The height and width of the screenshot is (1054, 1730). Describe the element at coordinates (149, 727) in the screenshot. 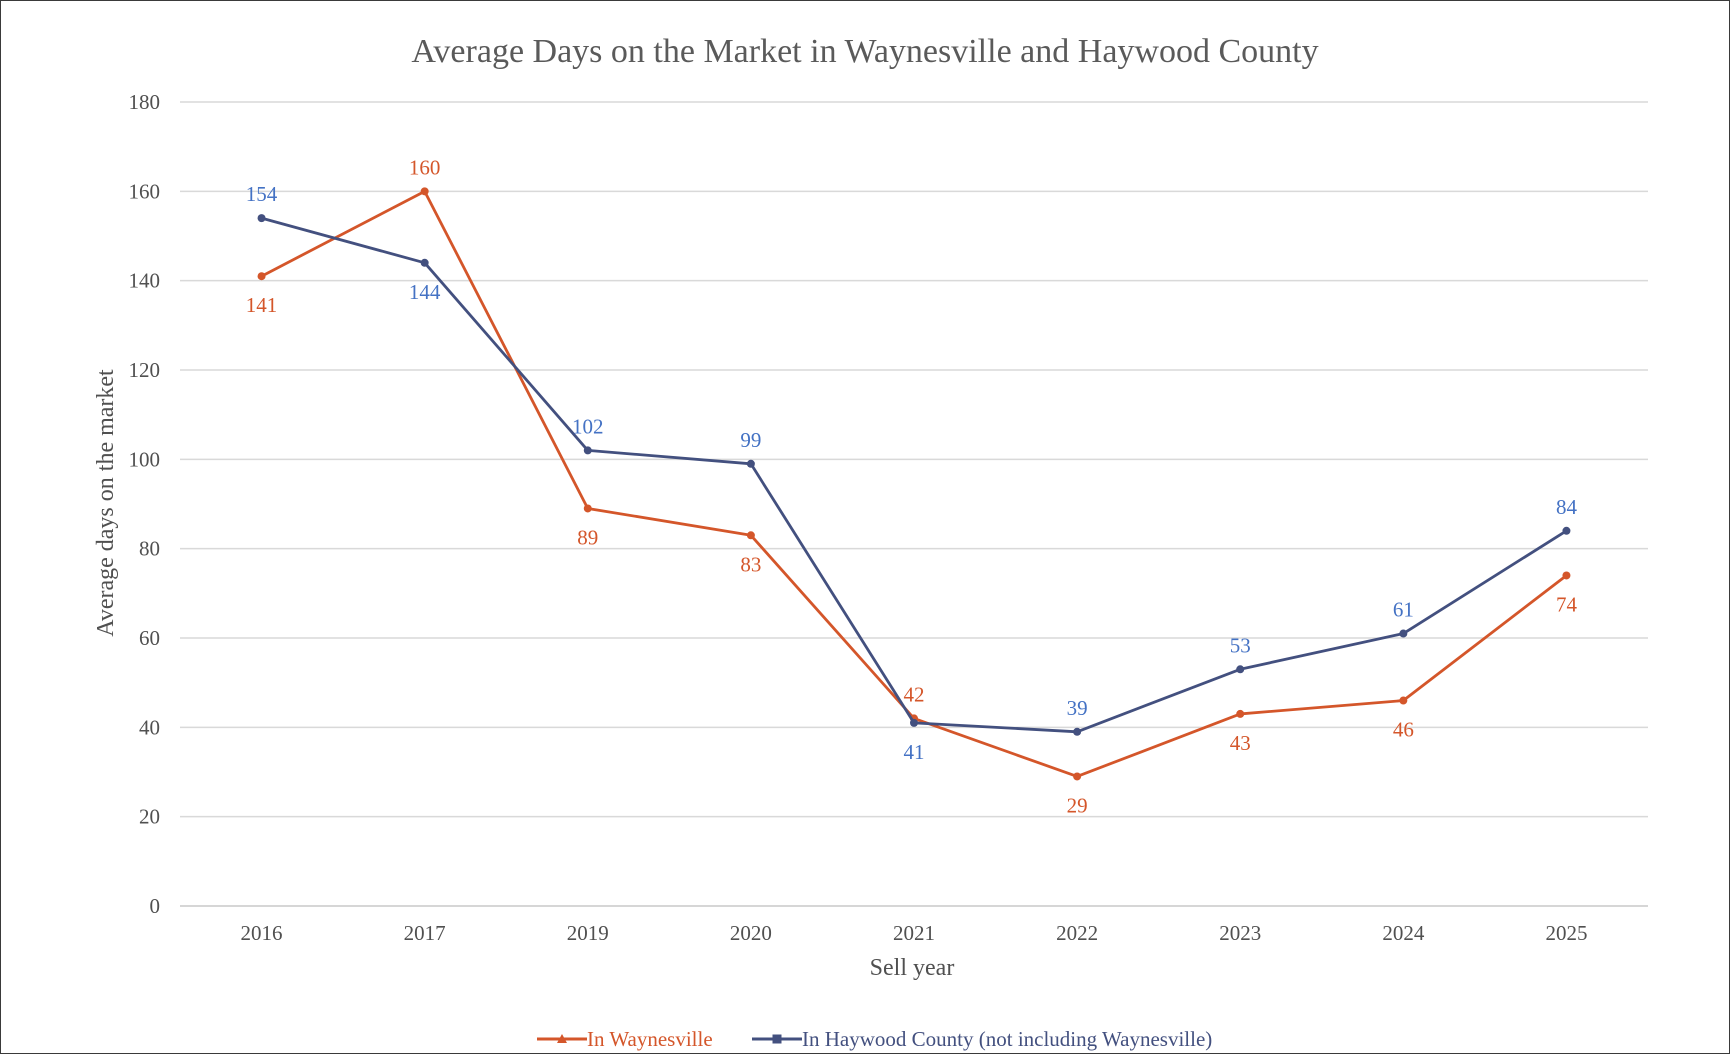

I see `y-tick-label: 40` at that location.